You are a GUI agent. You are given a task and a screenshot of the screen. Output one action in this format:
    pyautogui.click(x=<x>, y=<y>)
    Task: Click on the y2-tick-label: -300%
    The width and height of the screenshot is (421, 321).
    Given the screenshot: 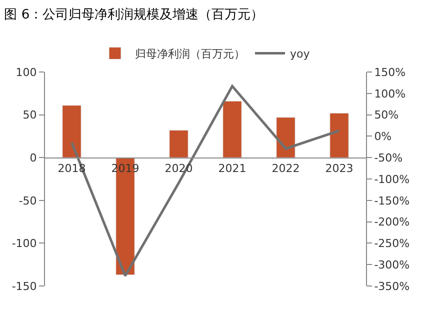 What is the action you would take?
    pyautogui.click(x=392, y=265)
    